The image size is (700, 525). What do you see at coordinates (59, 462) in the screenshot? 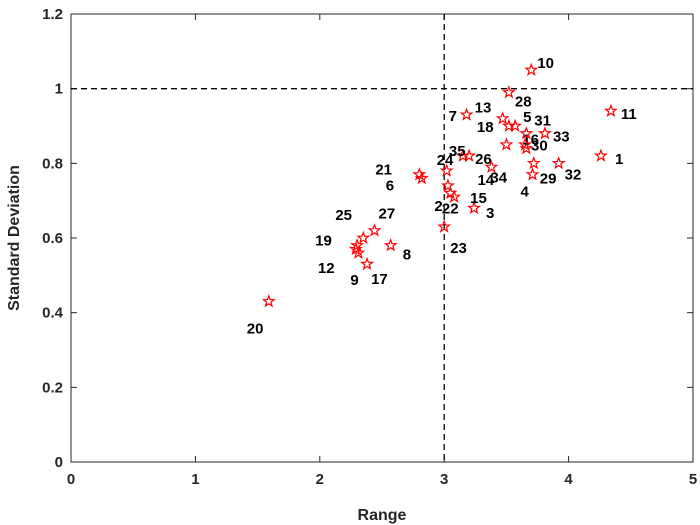
I see `y-tick-label: 0` at bounding box center [59, 462].